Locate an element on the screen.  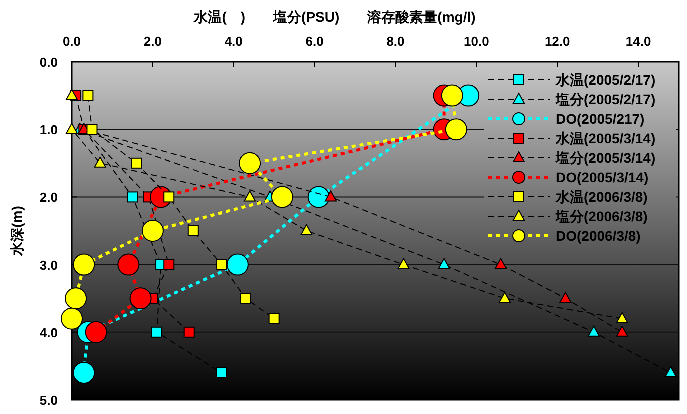
x-axis-title: 水温( ) 塩分(PSU) 溶存酸素量(mg/l) is located at coordinates (334, 17).